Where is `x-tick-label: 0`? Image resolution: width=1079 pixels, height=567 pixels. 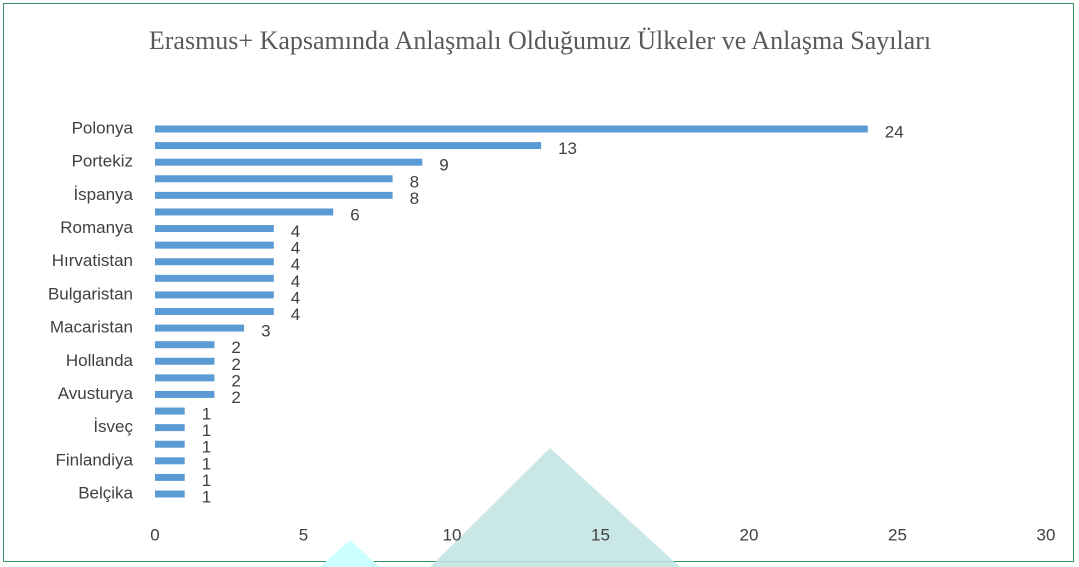 x-tick-label: 0 is located at coordinates (154, 534).